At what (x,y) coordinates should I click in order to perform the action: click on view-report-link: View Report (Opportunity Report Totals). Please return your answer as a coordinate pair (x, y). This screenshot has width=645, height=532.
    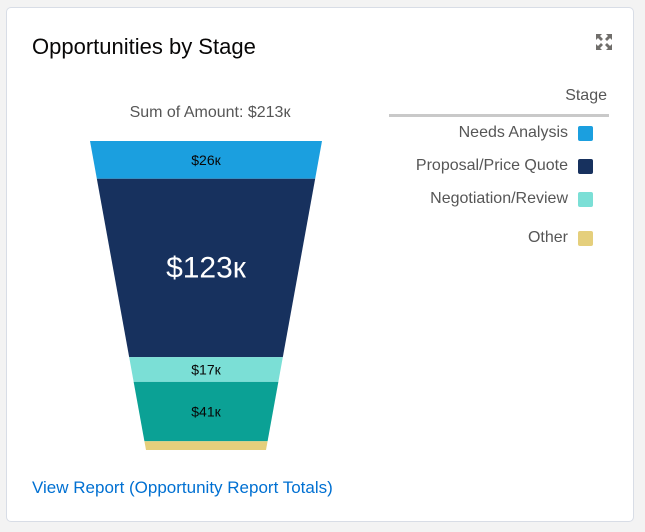
    Looking at the image, I should click on (182, 487).